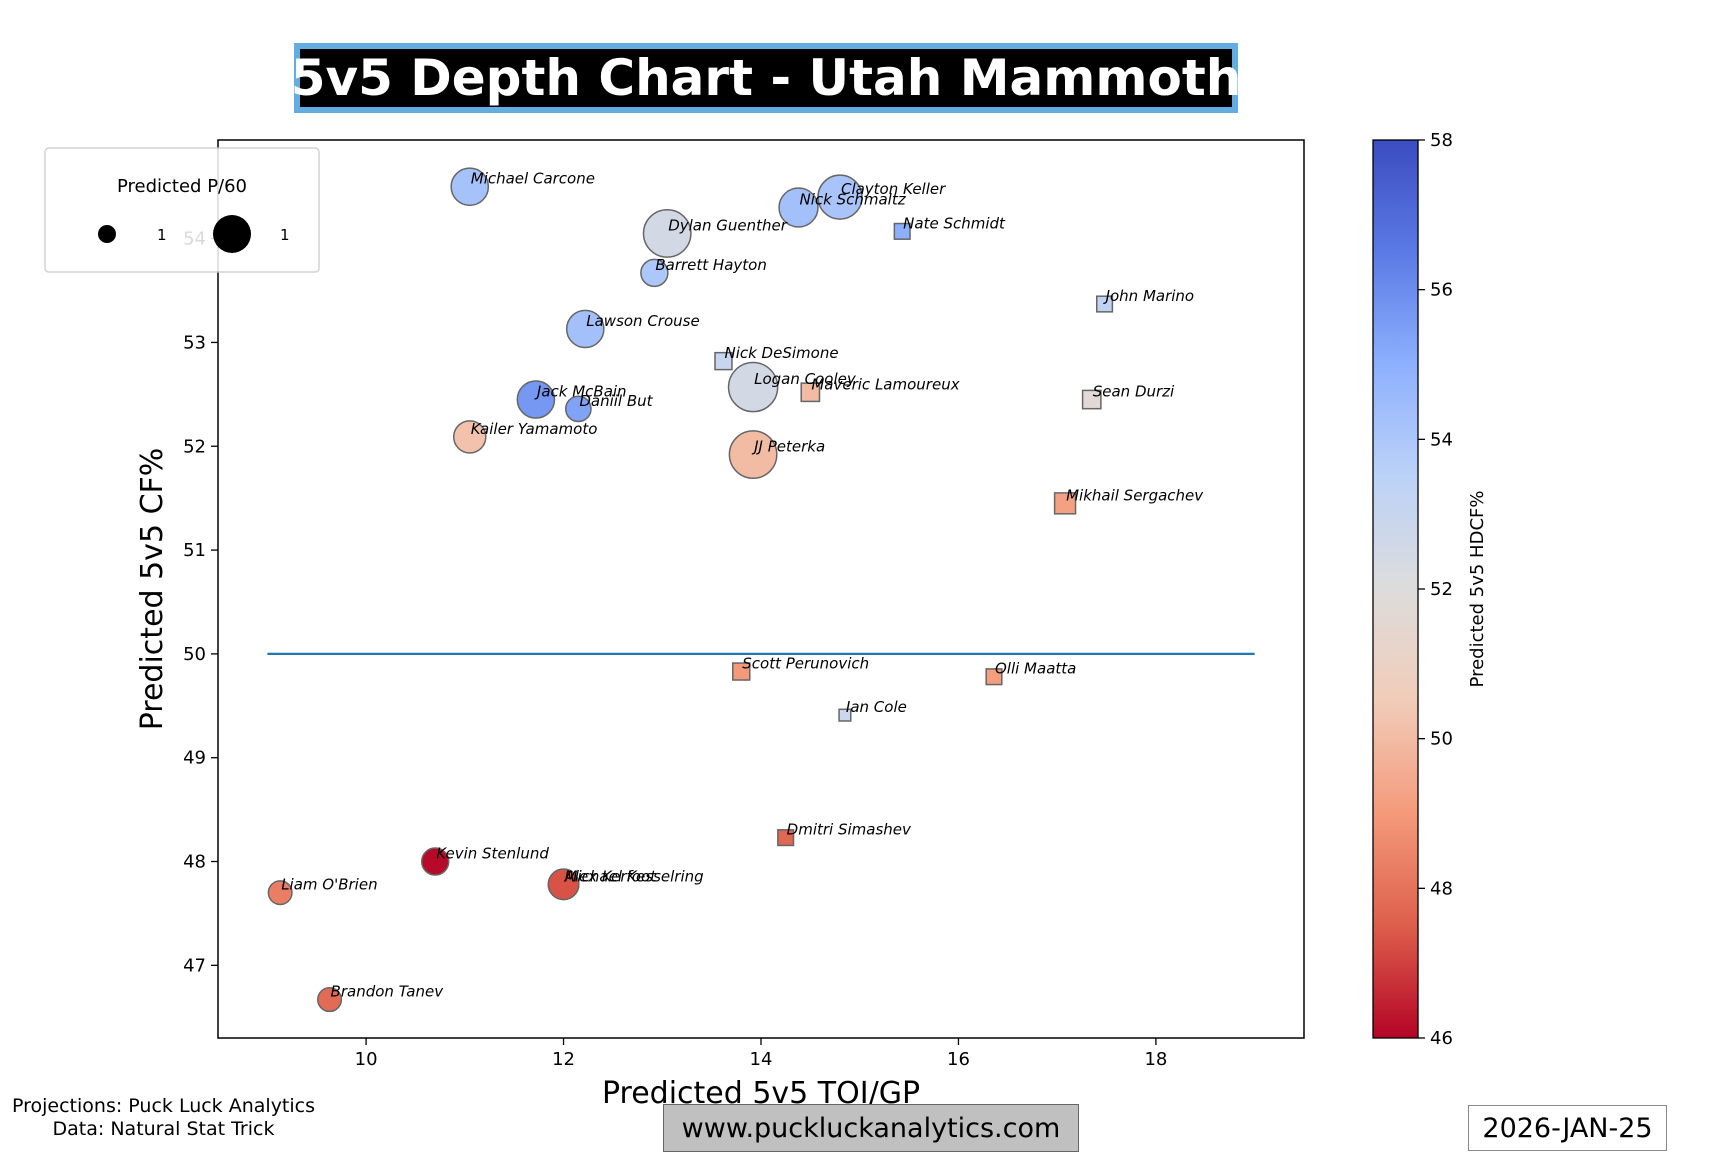 The width and height of the screenshot is (1728, 1152). I want to click on player-label: Jack McBain, so click(580, 392).